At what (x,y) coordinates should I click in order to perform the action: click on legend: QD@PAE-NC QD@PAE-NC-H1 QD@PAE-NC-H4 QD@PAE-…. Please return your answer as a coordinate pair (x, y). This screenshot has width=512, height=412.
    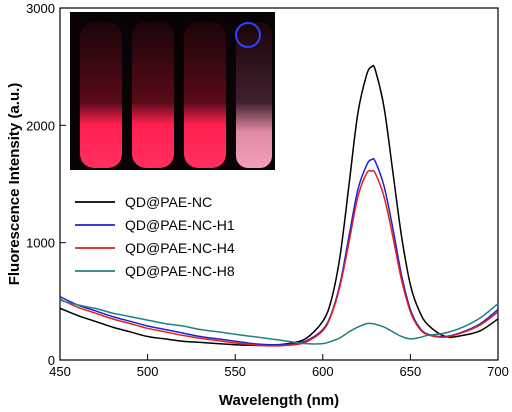
    Looking at the image, I should click on (155, 236).